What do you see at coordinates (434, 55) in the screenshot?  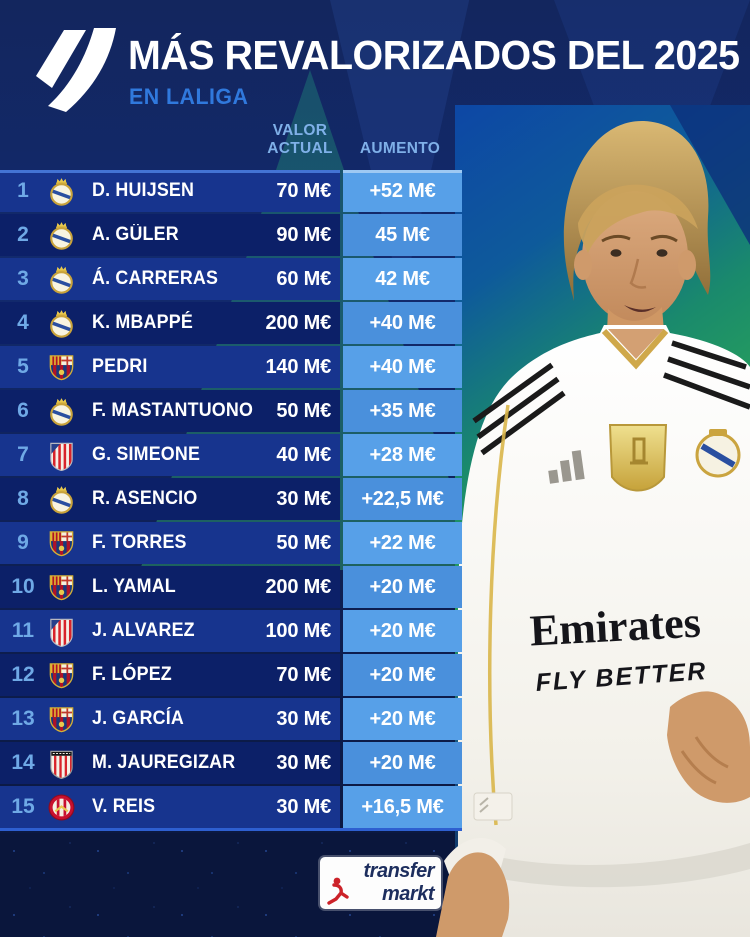 I see `page-title: MÁS REVALORIZADOS DEL 2025` at bounding box center [434, 55].